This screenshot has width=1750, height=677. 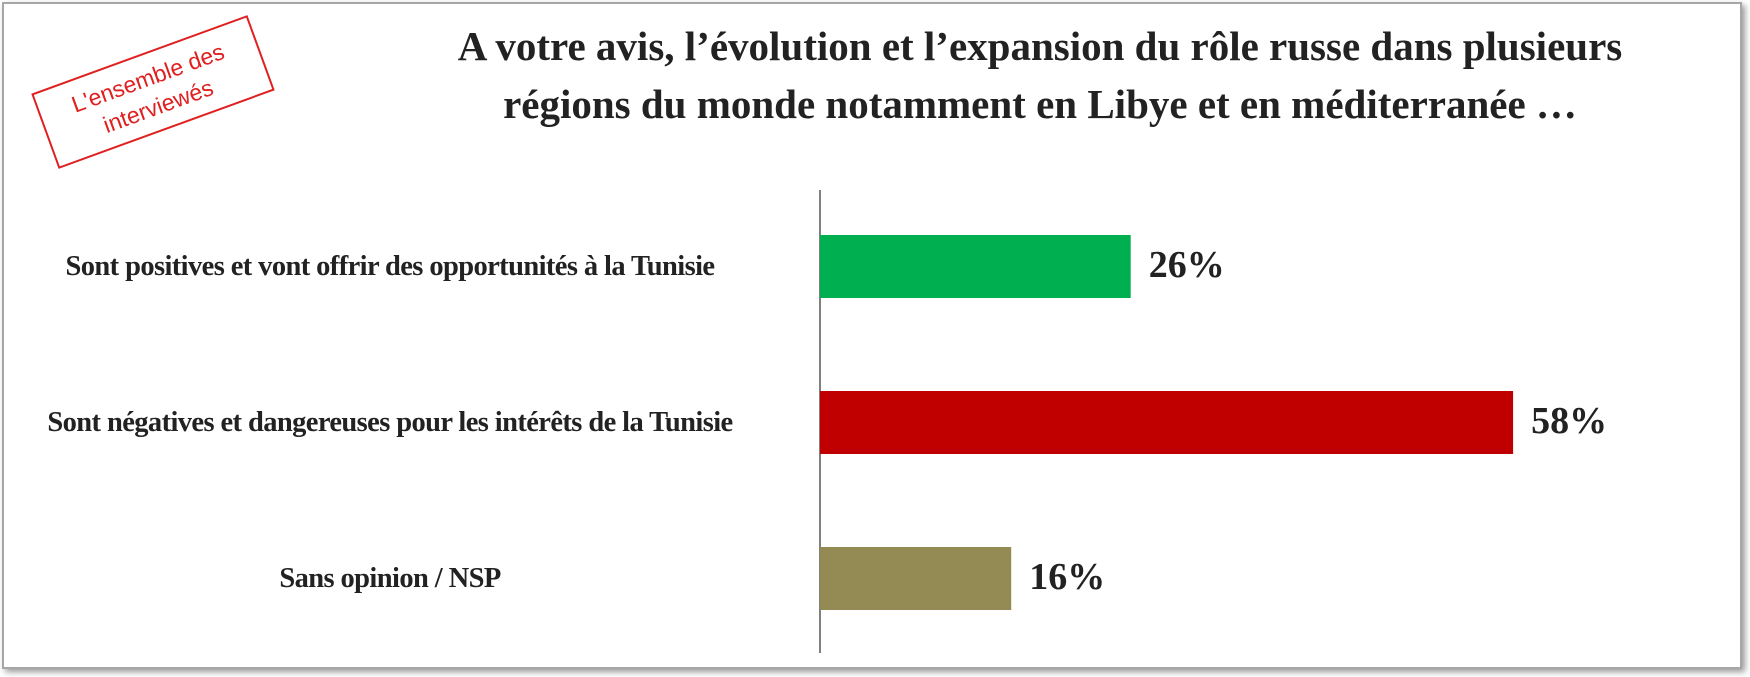 What do you see at coordinates (1067, 577) in the screenshot?
I see `value-label: 16%` at bounding box center [1067, 577].